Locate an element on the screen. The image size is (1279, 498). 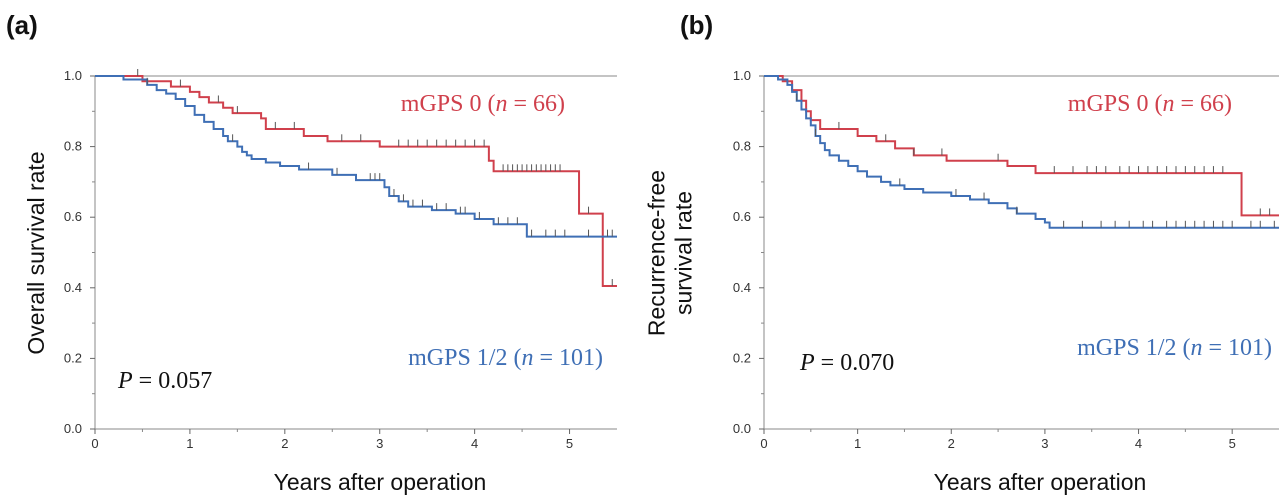
p-value-number: = 0.057 is located at coordinates (173, 381).